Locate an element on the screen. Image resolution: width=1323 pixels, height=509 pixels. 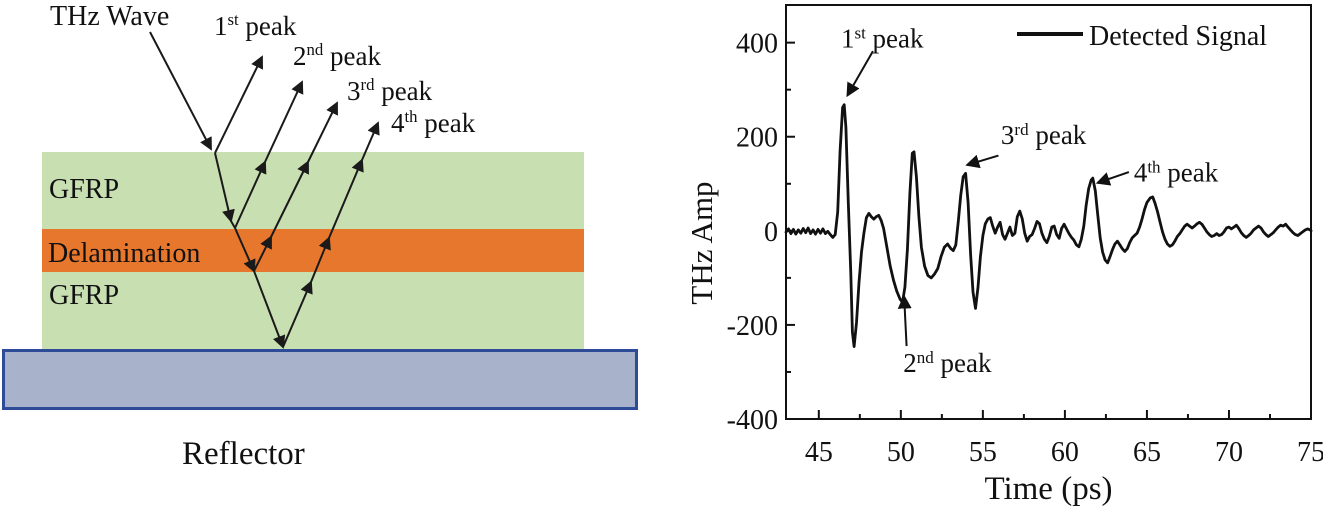
peak4-sup: th is located at coordinates (411, 116).